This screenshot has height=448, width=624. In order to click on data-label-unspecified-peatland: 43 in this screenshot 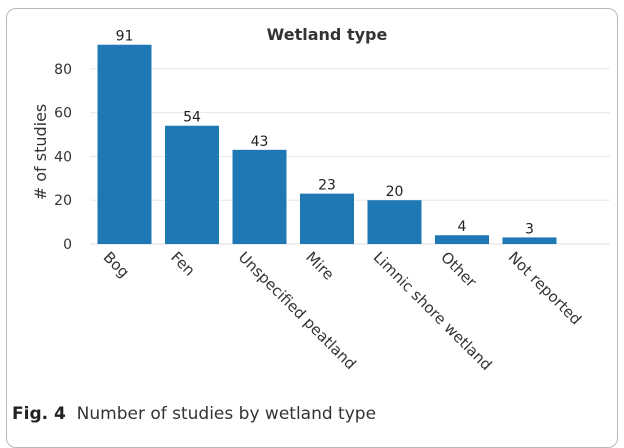, I will do `click(260, 142)`.